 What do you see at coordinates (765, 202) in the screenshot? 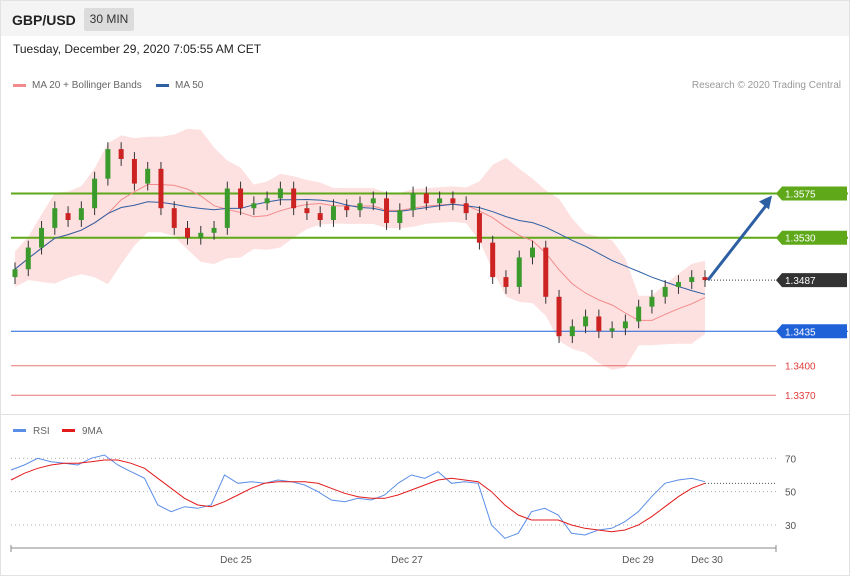
I see `forecast-arrow-head` at bounding box center [765, 202].